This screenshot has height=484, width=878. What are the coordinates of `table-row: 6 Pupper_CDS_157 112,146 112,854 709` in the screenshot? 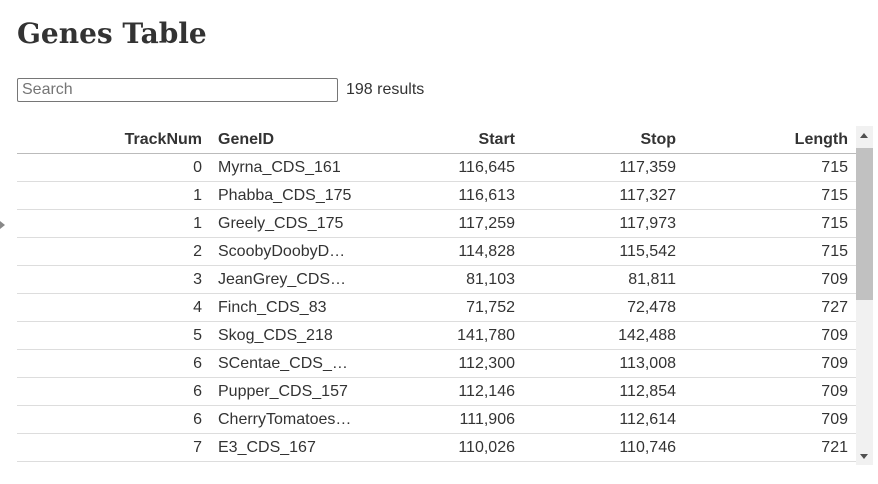 It's located at (436, 391).